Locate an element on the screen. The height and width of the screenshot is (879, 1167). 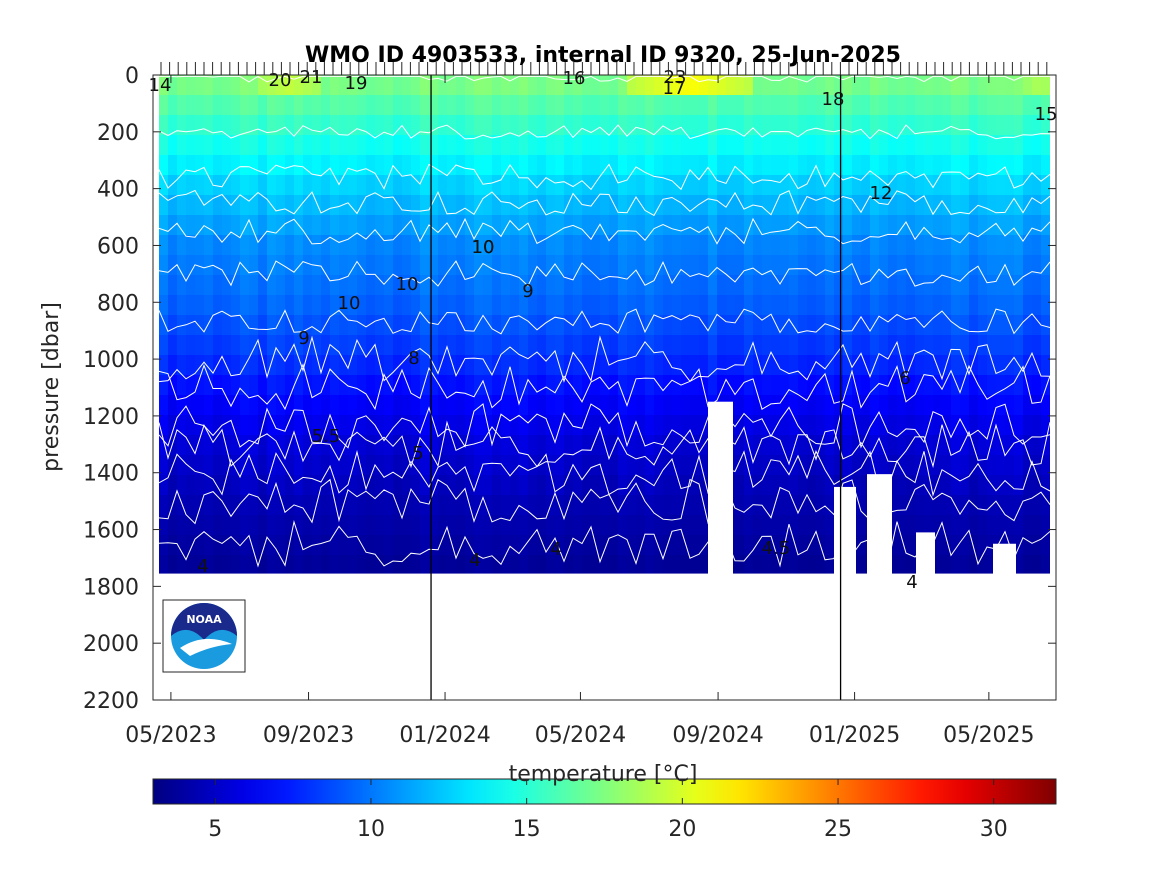
contour-label: 16 is located at coordinates (574, 78).